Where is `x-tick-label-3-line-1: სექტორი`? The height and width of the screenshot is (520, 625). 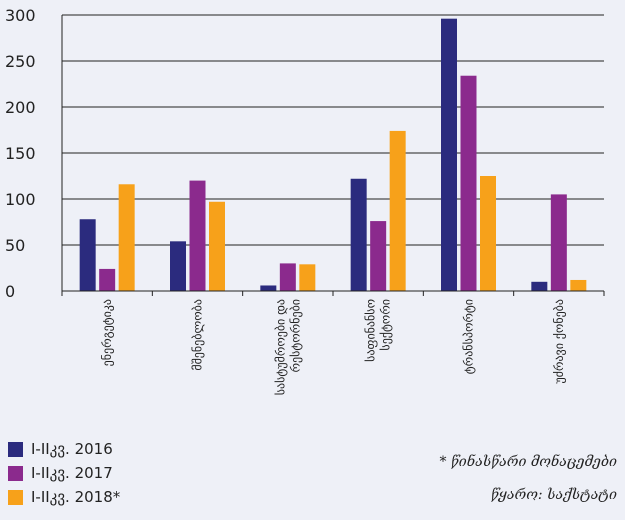 x-tick-label-3-line-1: სექტორი is located at coordinates (386, 325).